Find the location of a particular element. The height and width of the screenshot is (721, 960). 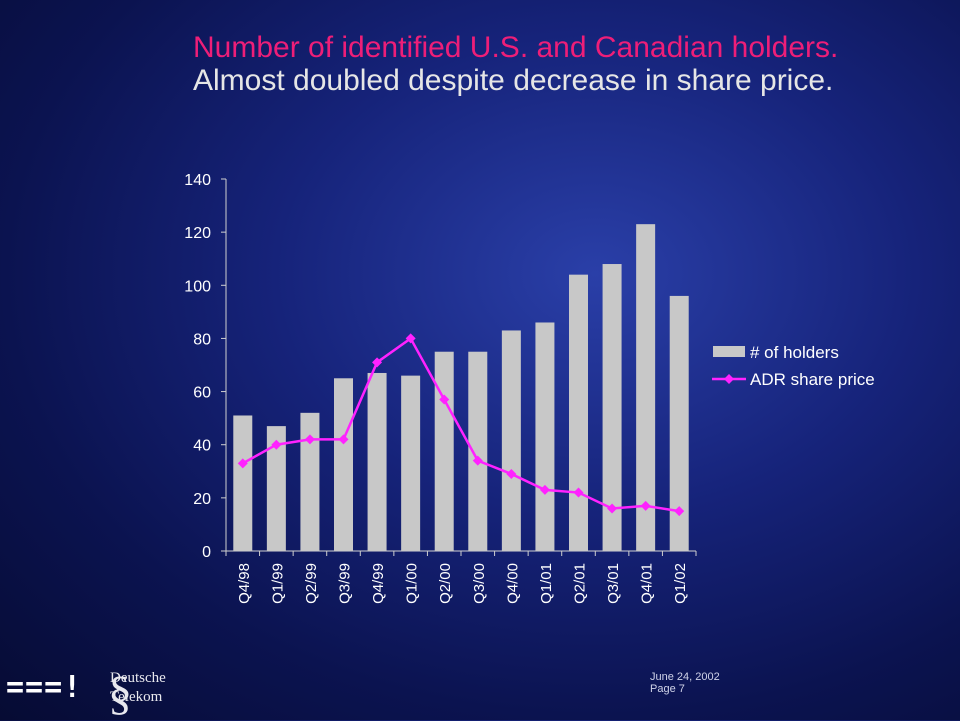

x-tick-label: Q1/99 is located at coordinates (277, 583).